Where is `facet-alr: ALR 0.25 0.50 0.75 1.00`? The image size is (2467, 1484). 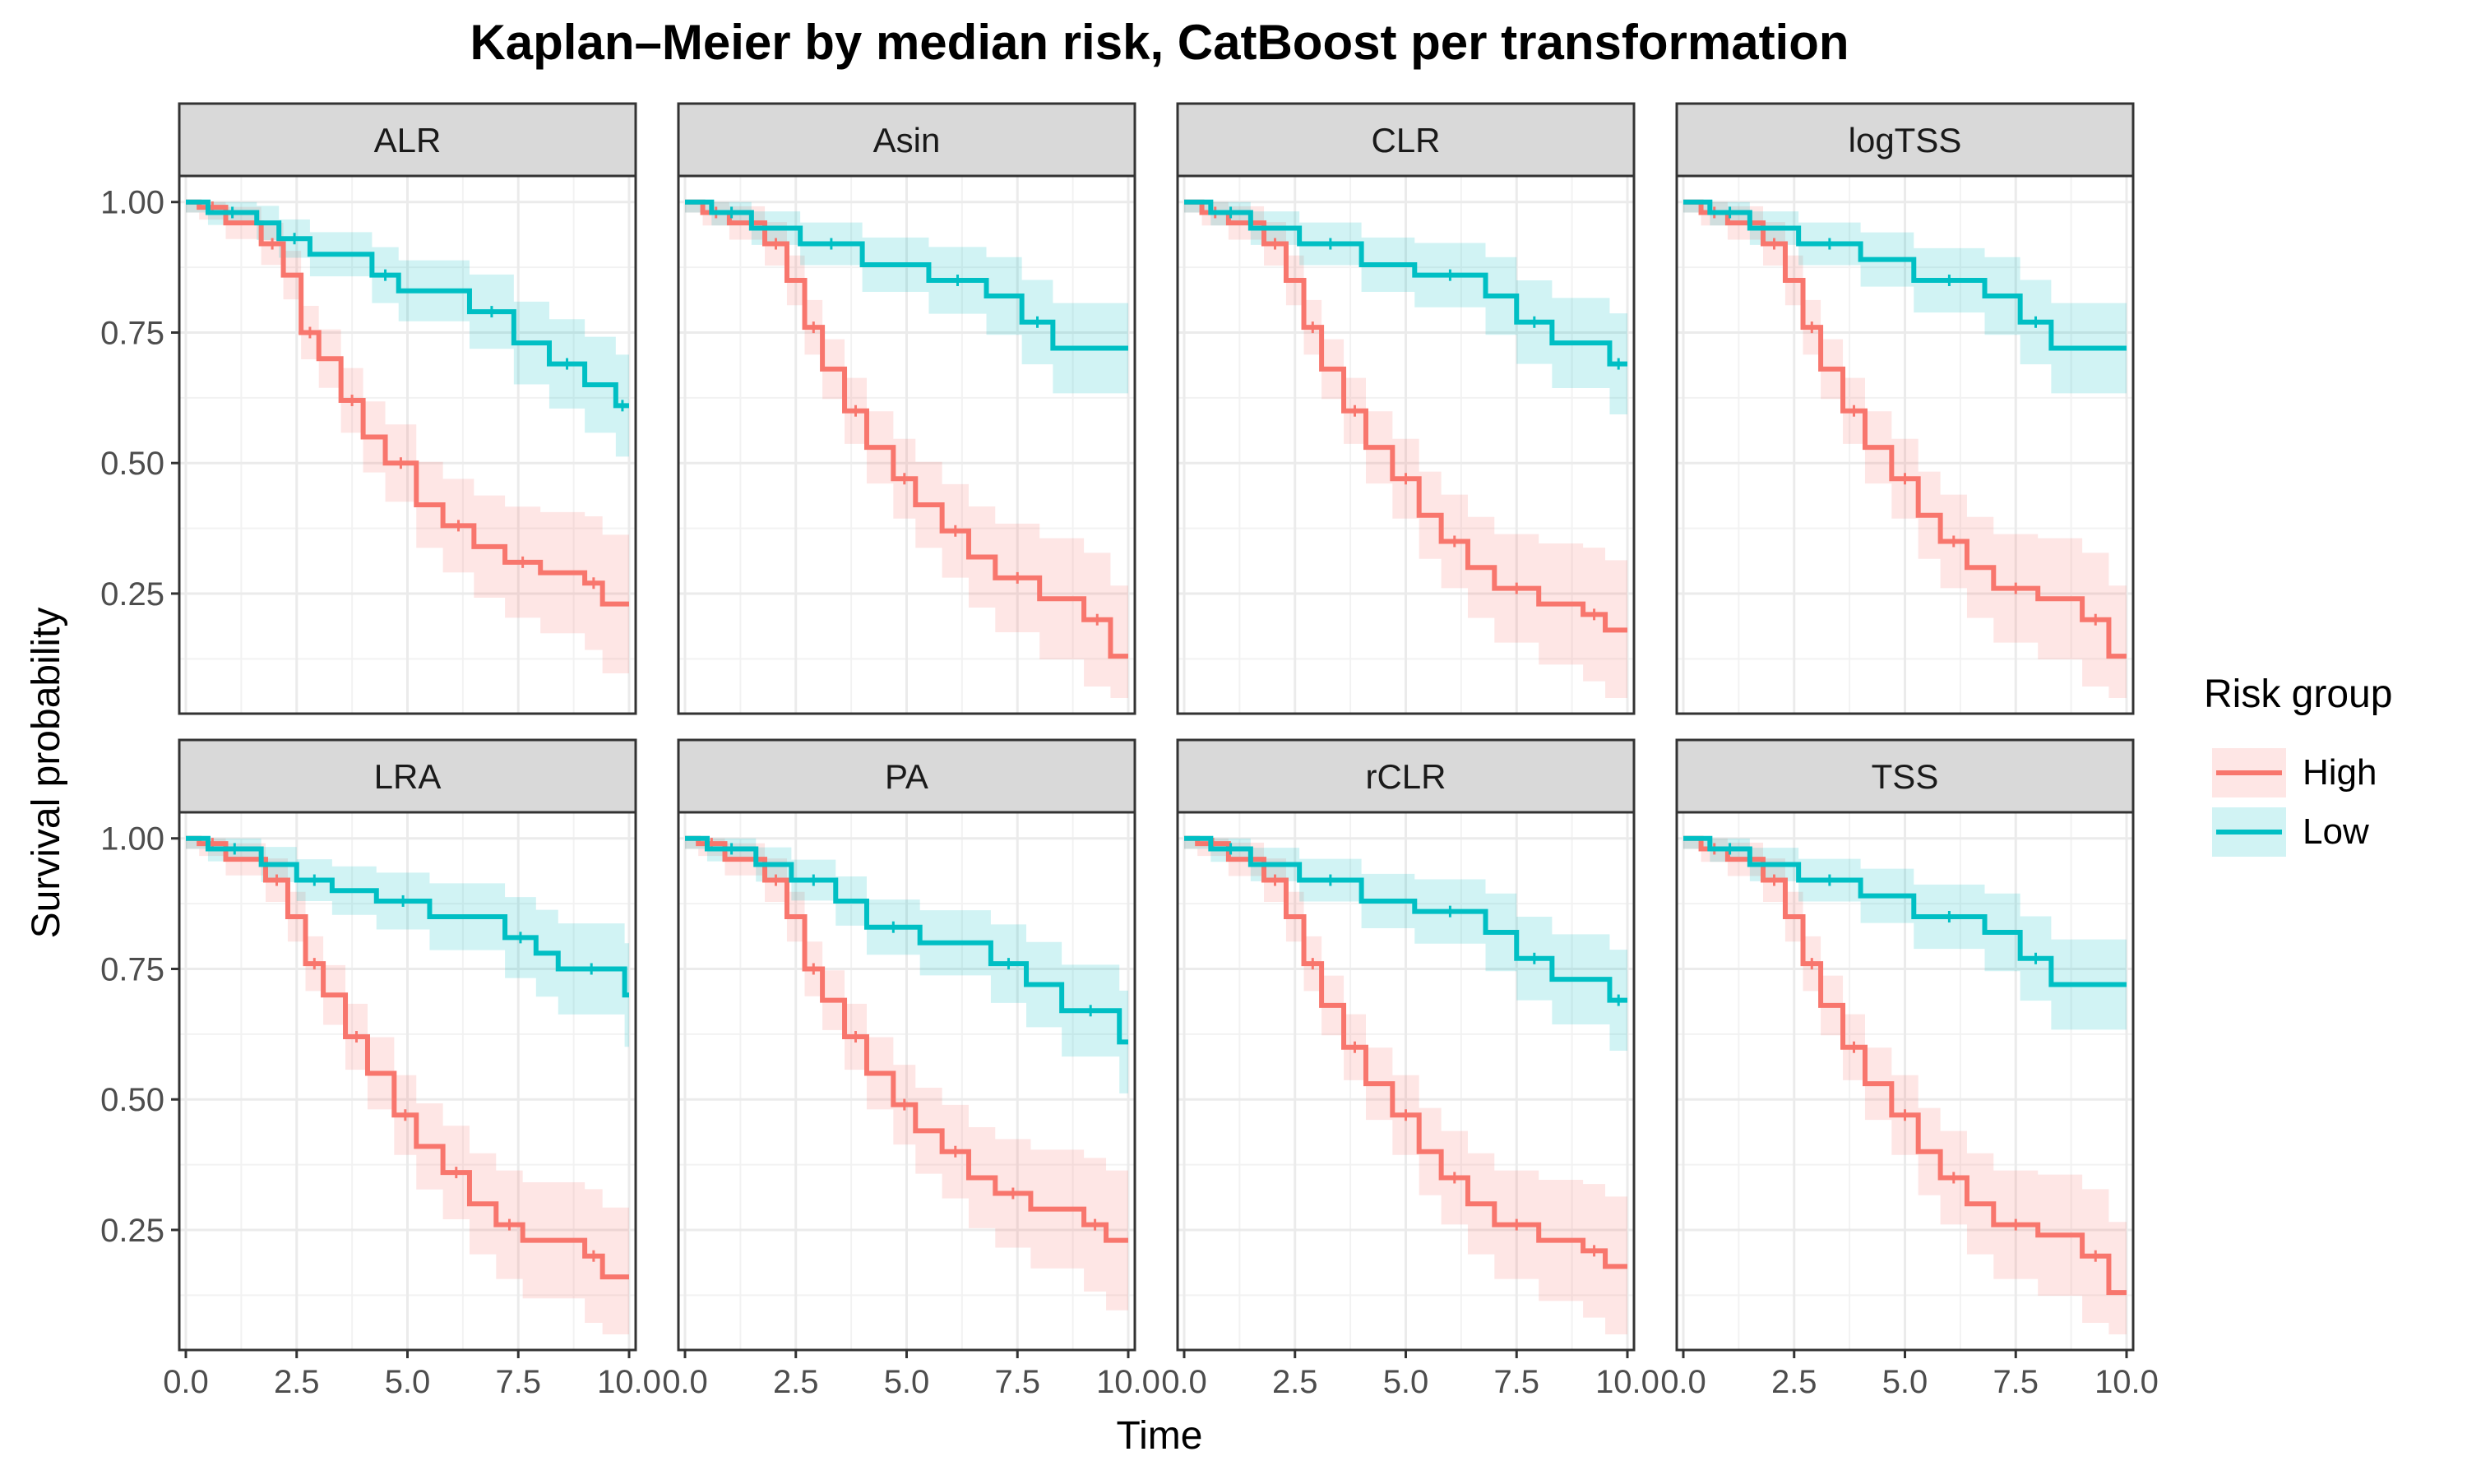 facet-alr: ALR 0.25 0.50 0.75 1.00 is located at coordinates (369, 409).